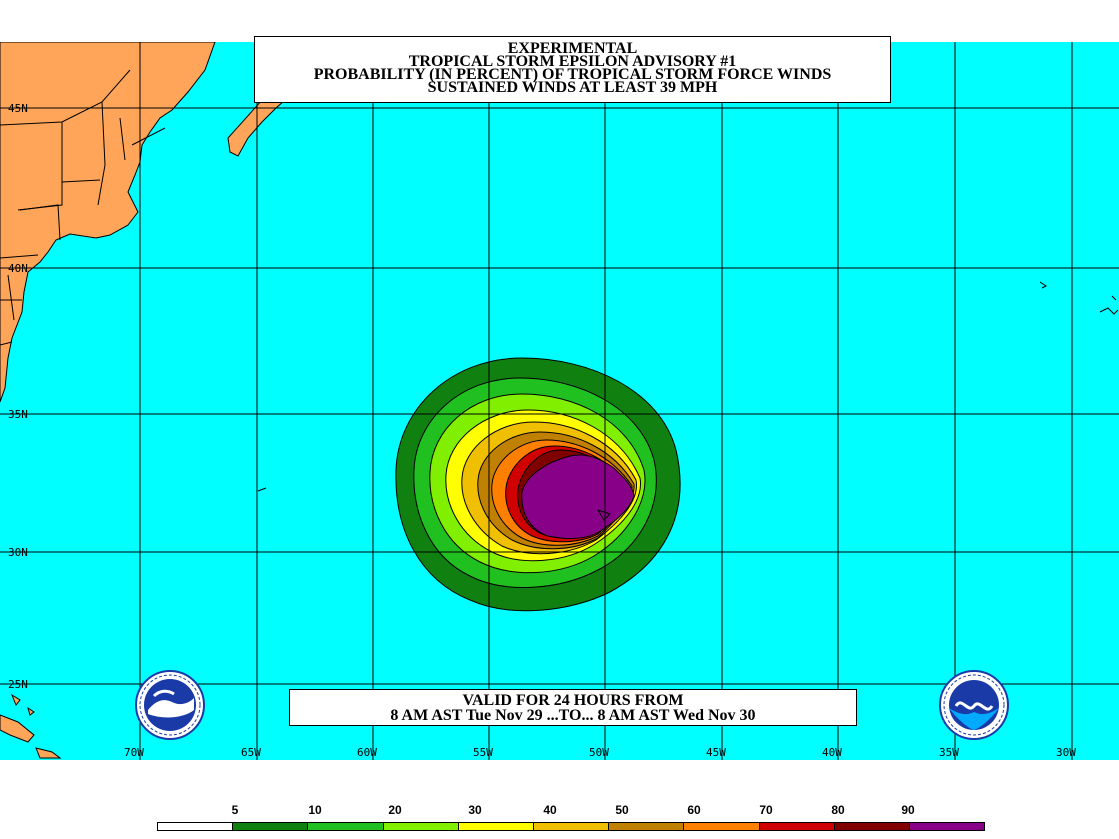  Describe the element at coordinates (716, 752) in the screenshot. I see `lon-label-45w: 45W` at that location.